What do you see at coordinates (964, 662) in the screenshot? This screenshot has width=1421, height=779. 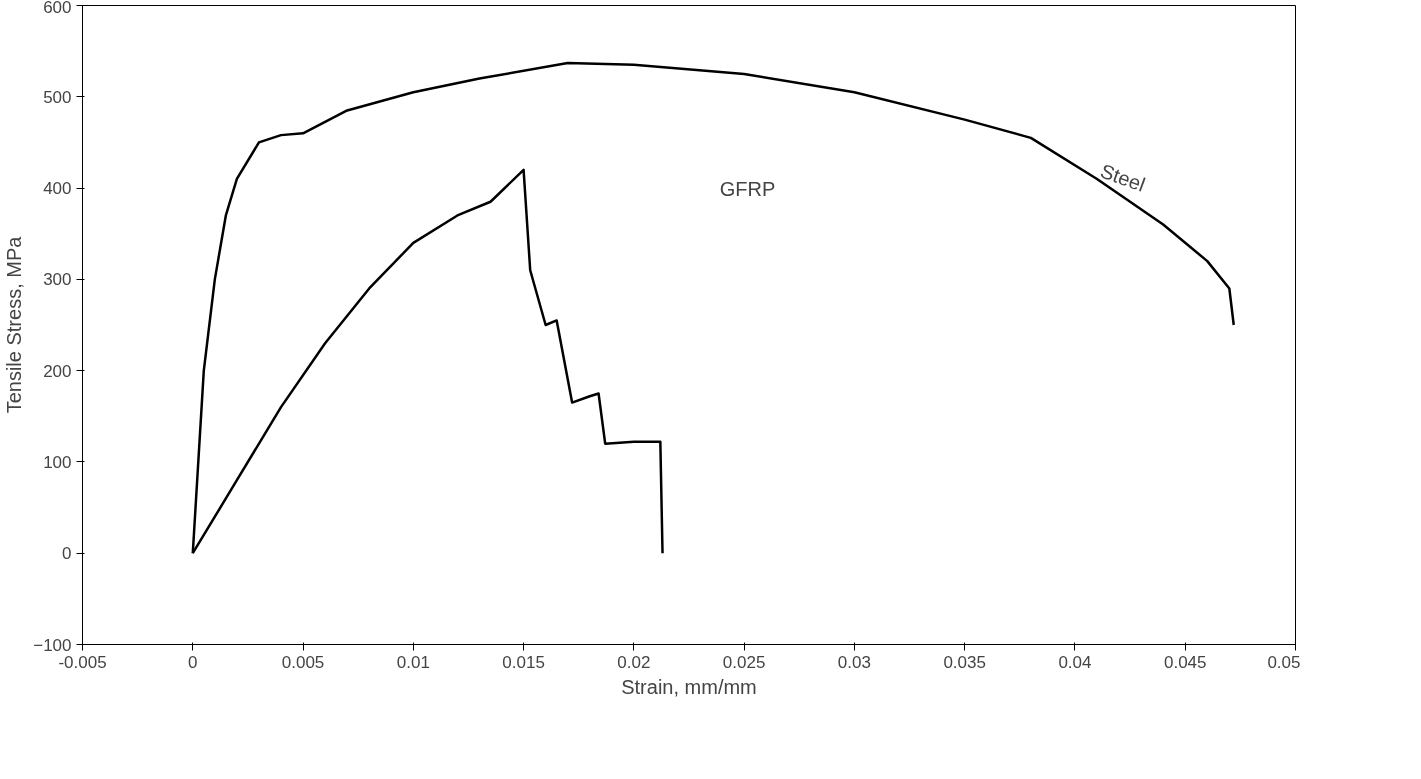 I see `x-tick-label: 0.035` at bounding box center [964, 662].